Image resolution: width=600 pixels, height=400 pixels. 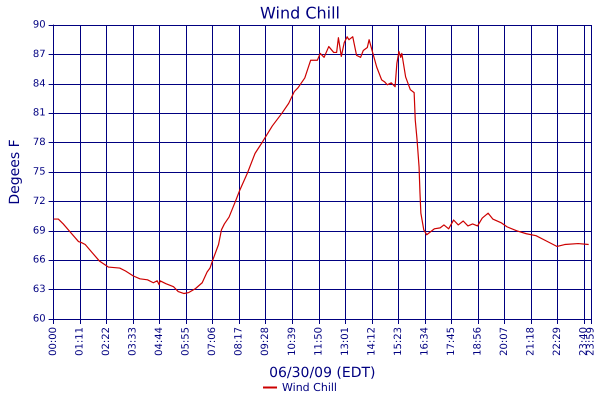 I want to click on x-tick-label: 14:12, so click(x=372, y=341).